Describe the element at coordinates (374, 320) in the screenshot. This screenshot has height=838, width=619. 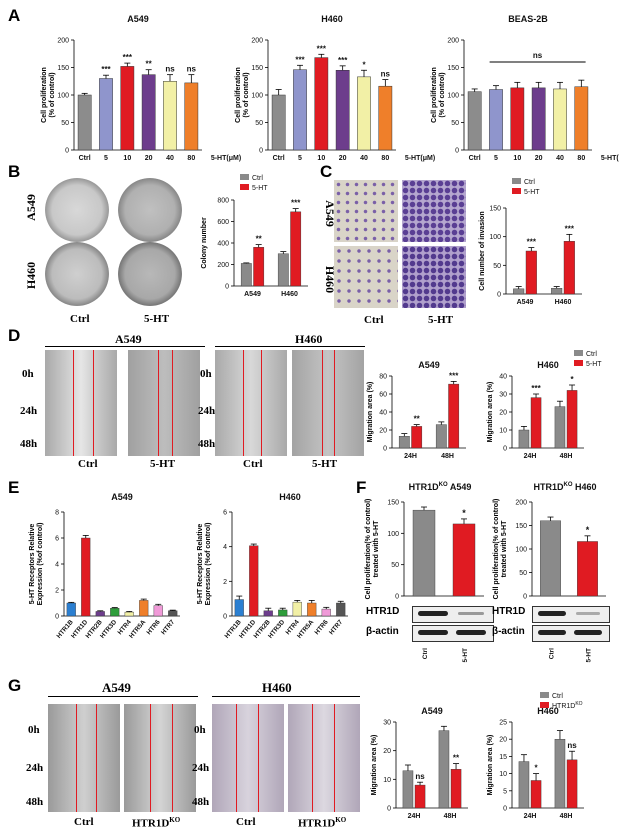
I see `inv-col-ctrl: Ctrl` at that location.